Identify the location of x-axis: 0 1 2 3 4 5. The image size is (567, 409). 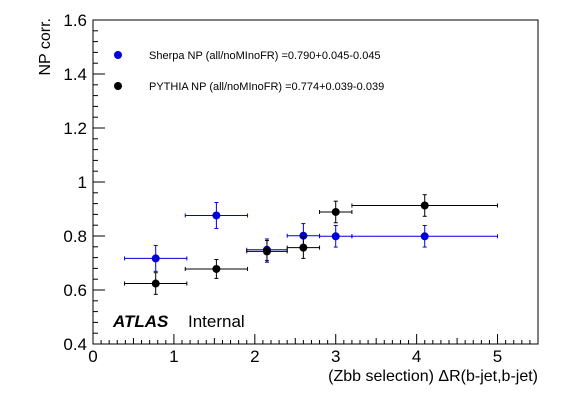
(313, 350).